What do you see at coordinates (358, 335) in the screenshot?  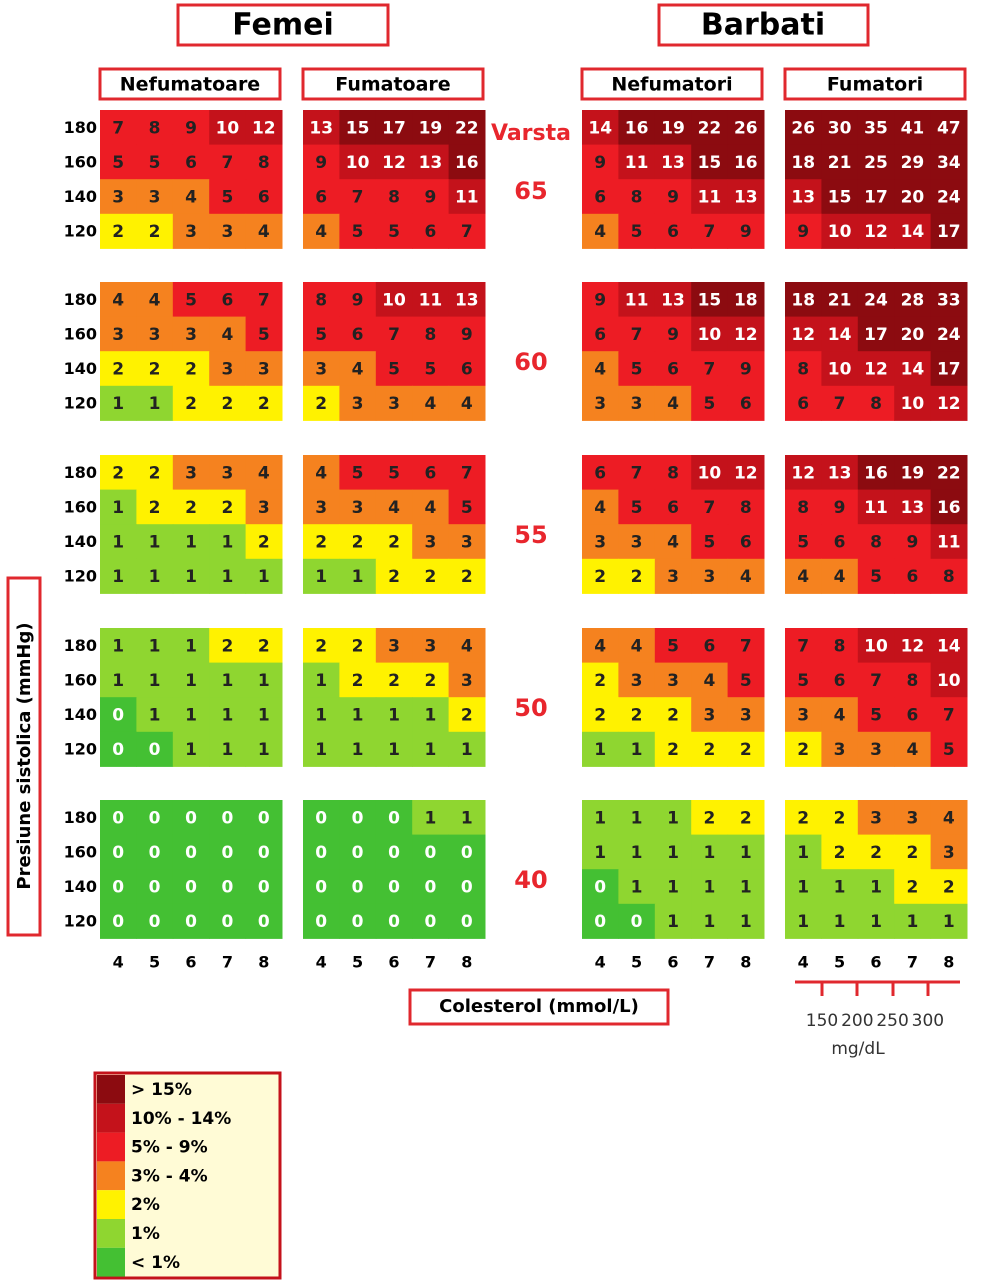 I see `risk-value: 6` at bounding box center [358, 335].